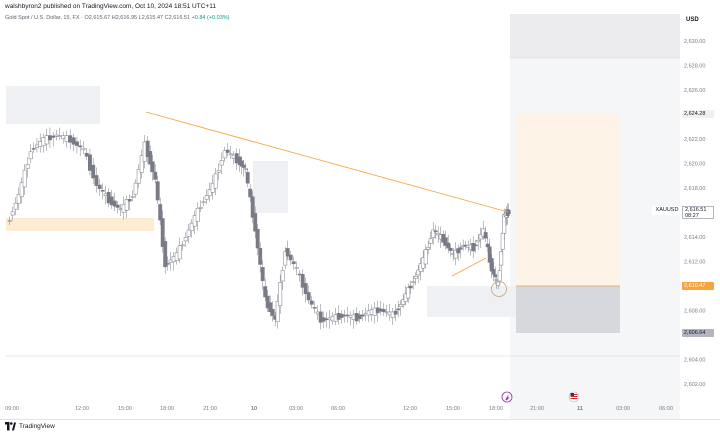 Image resolution: width=720 pixels, height=433 pixels. What do you see at coordinates (692, 216) in the screenshot?
I see `bar-countdown: 08:27` at bounding box center [692, 216].